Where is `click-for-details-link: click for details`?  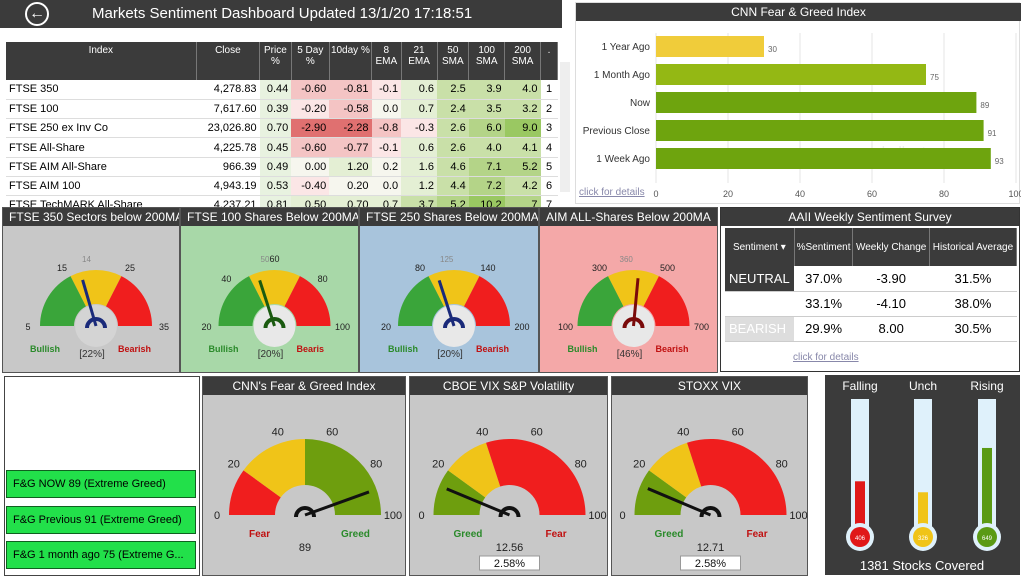
click-for-details-link: click for details is located at coordinates (612, 192).